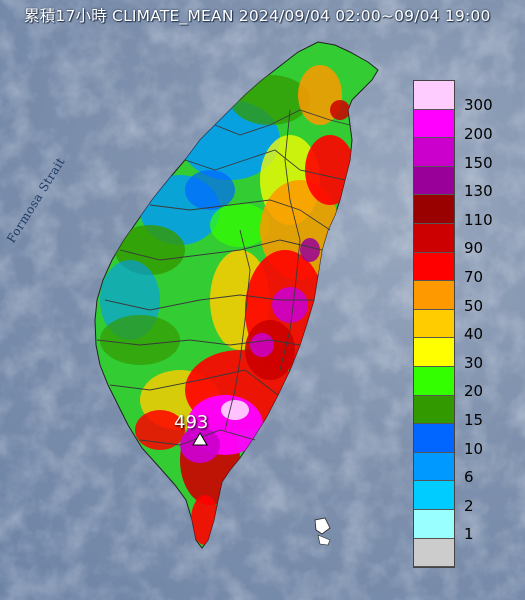  Describe the element at coordinates (474, 391) in the screenshot. I see `legend-label: 20` at that location.